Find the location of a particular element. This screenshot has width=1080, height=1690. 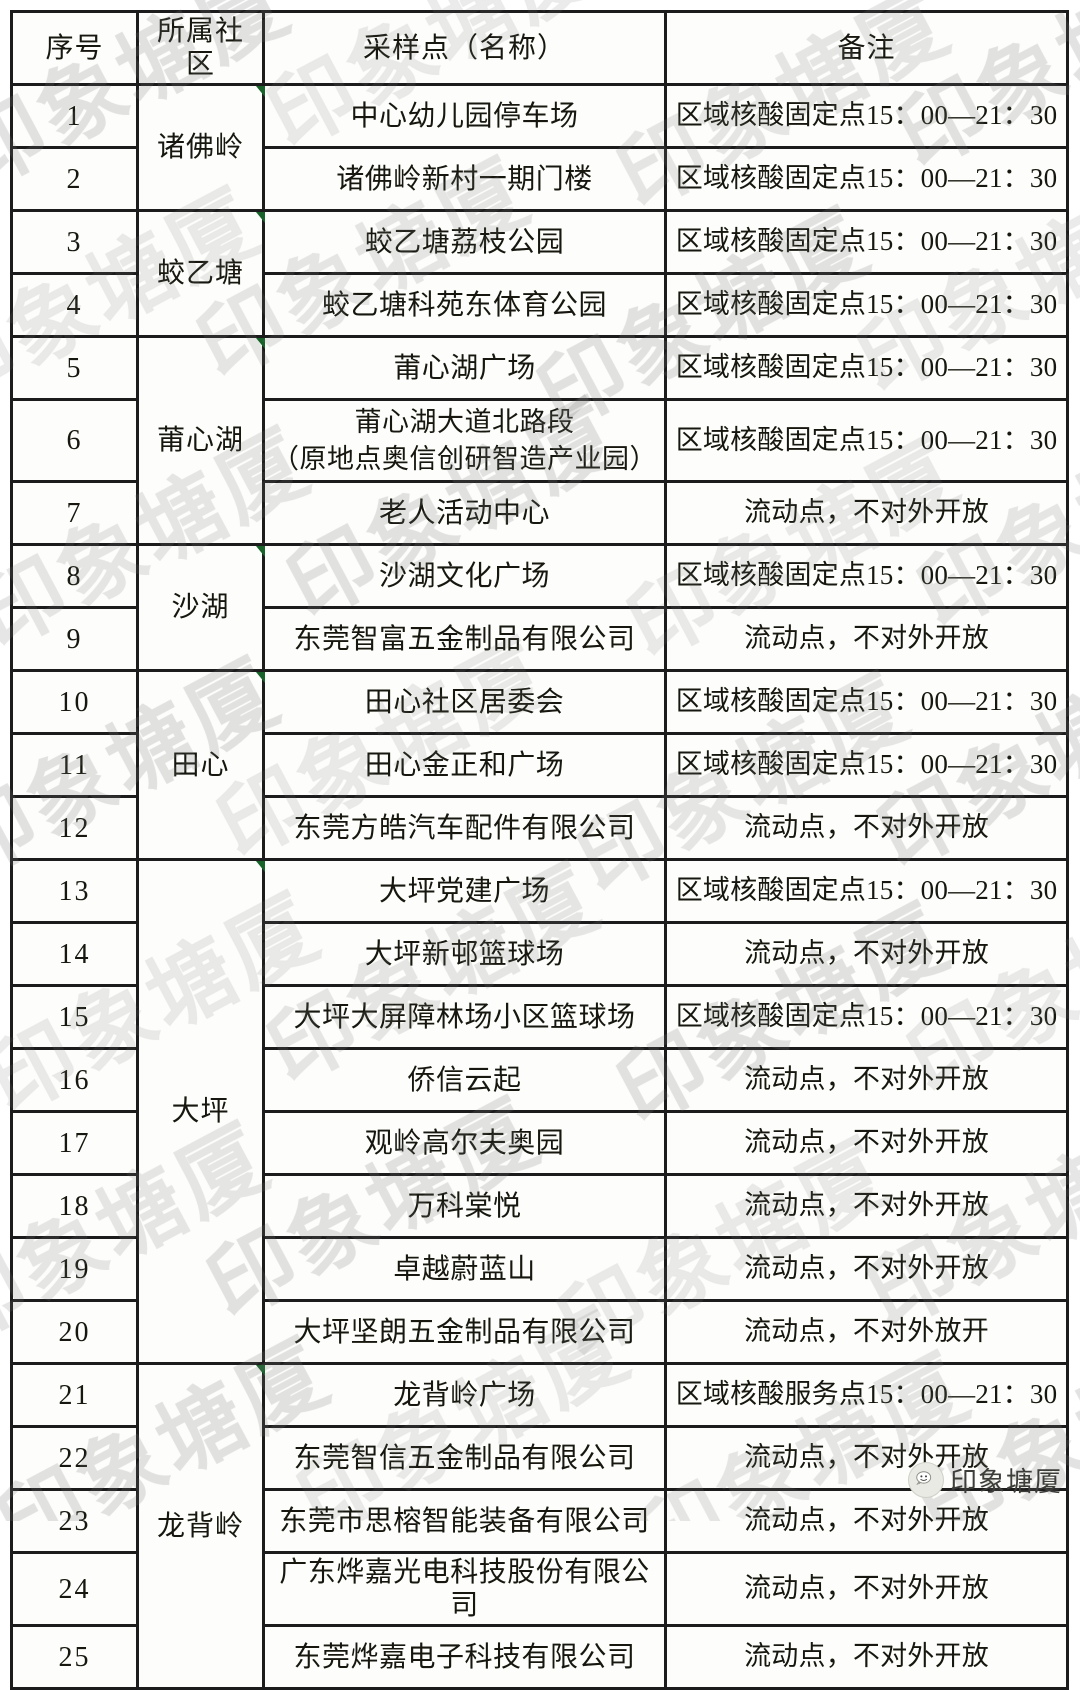

cell-site-name: 莆心湖大道北路段 （原地点奥信创研智造产业园） is located at coordinates (464, 441).